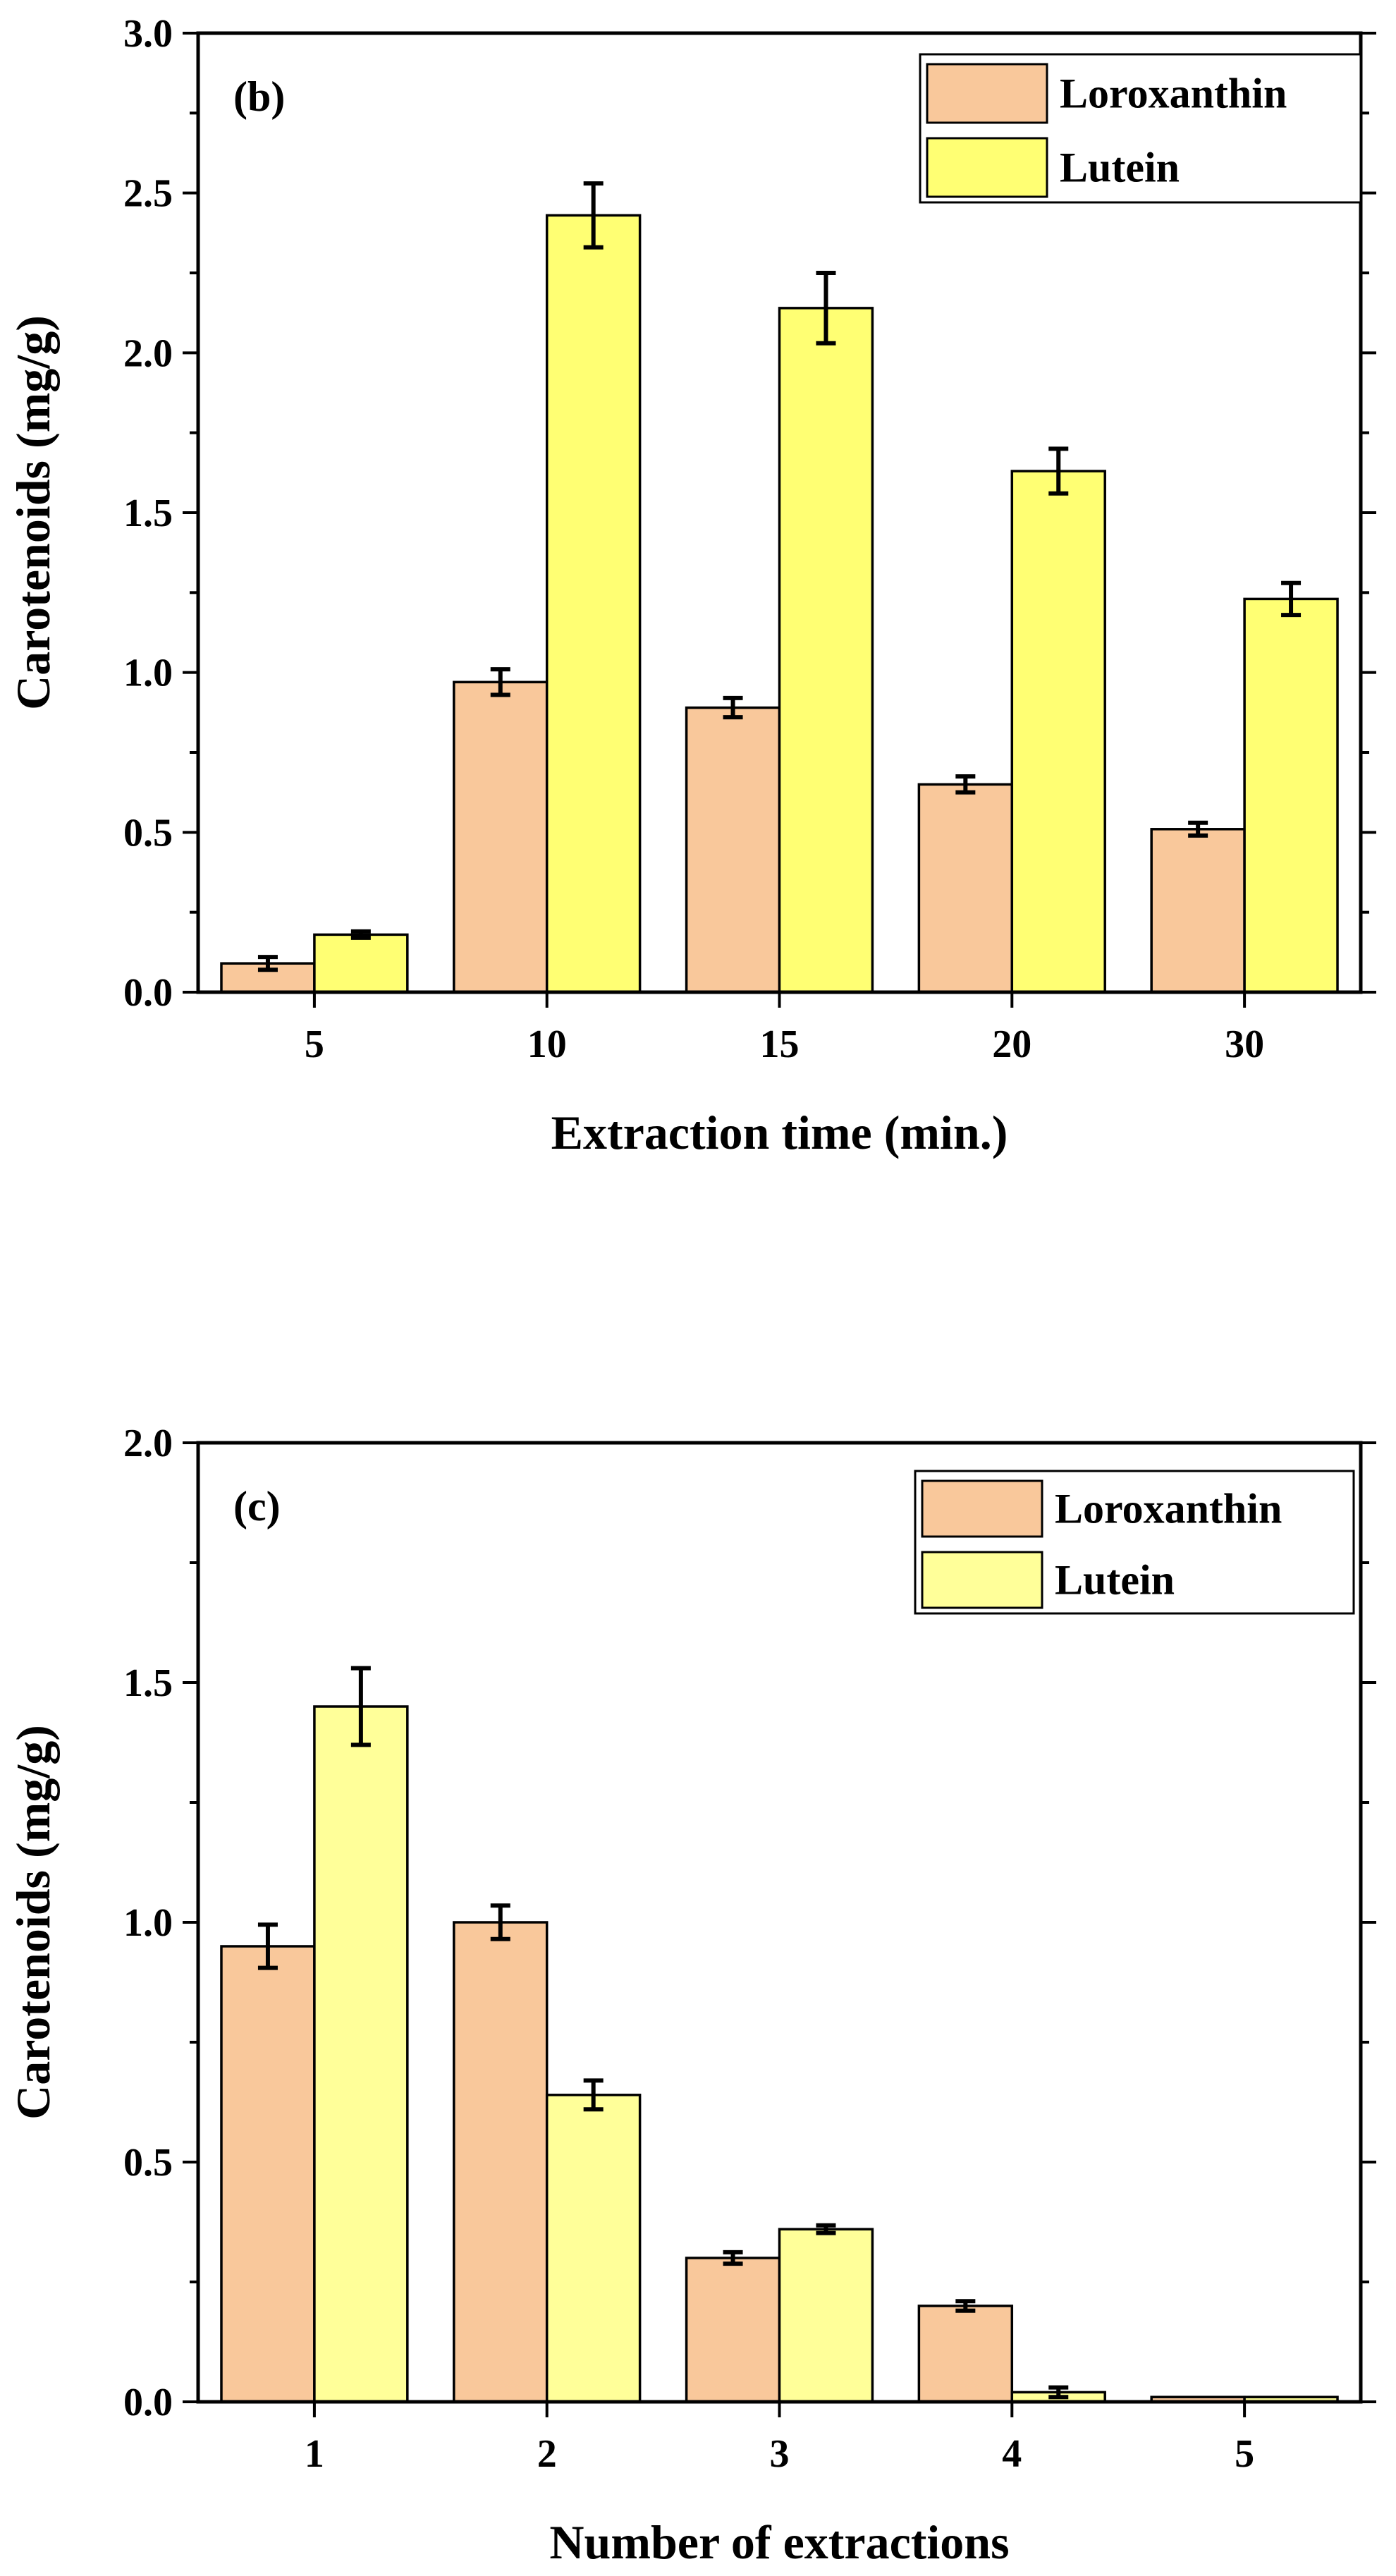 Image resolution: width=1396 pixels, height=2576 pixels. What do you see at coordinates (1011, 1044) in the screenshot?
I see `x-tick-label: 20` at bounding box center [1011, 1044].